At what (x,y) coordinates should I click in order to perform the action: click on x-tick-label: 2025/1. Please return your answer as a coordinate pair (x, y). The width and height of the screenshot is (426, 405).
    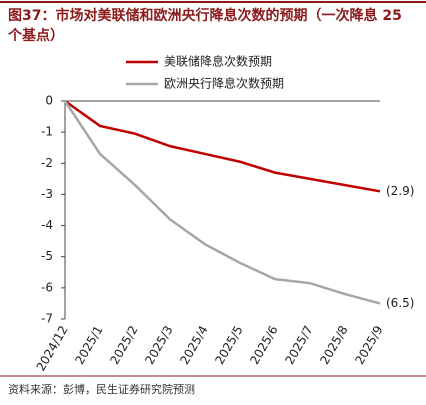
    Looking at the image, I should click on (88, 345).